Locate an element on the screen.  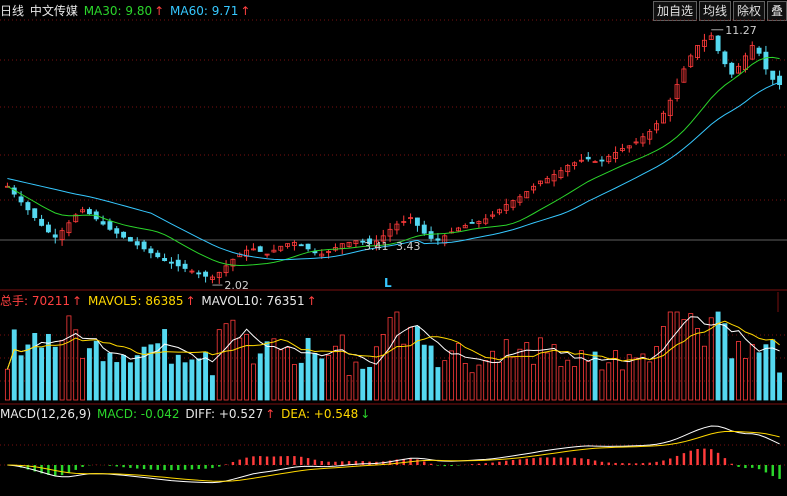
ma60-up-arrow: ↑ is located at coordinates (245, 11).